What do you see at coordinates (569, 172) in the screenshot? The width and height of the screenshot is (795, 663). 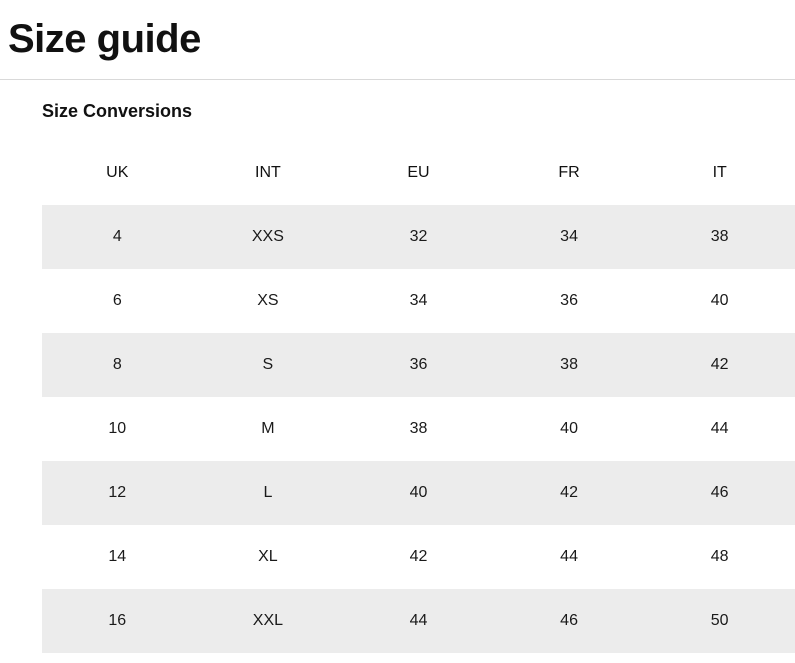 I see `column-header-fr: FR` at bounding box center [569, 172].